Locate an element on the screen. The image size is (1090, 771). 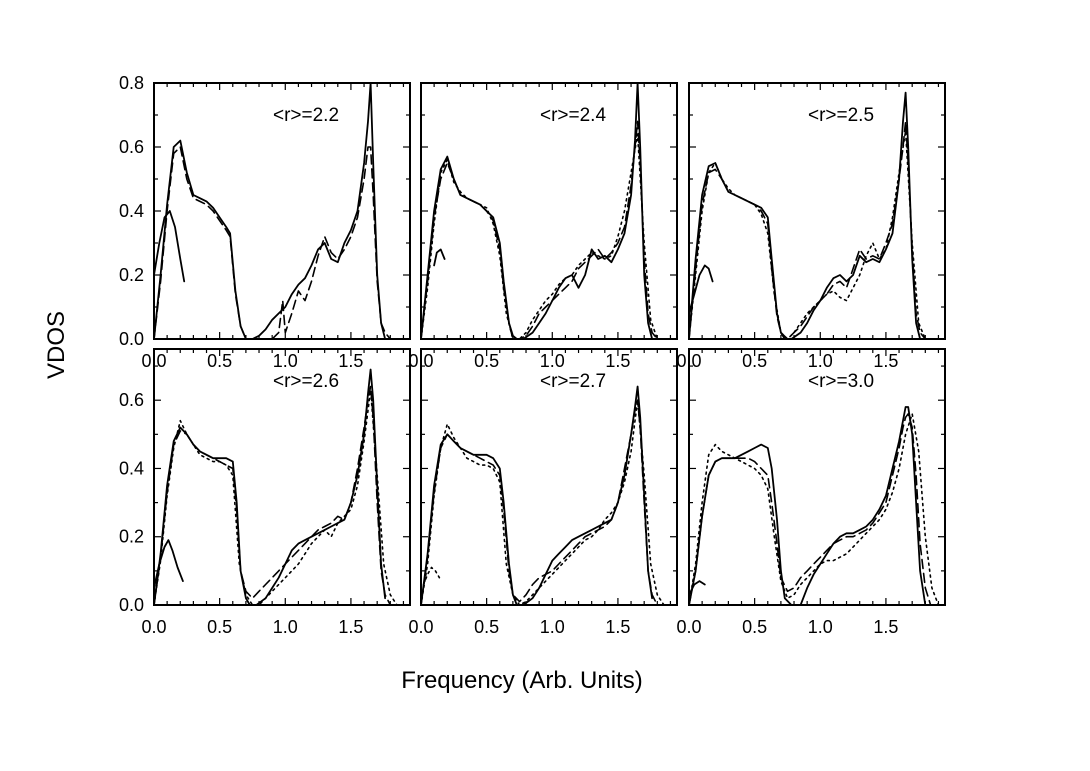
panel-annotation: <r>=2.6 is located at coordinates (306, 381).